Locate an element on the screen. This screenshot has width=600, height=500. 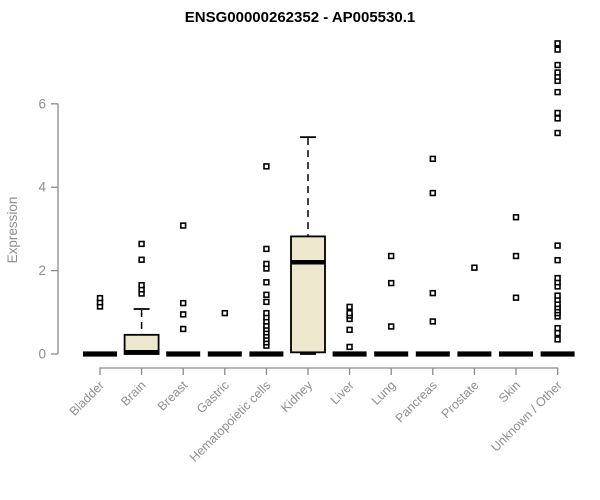
y-tick-label: 0 is located at coordinates (42, 354).